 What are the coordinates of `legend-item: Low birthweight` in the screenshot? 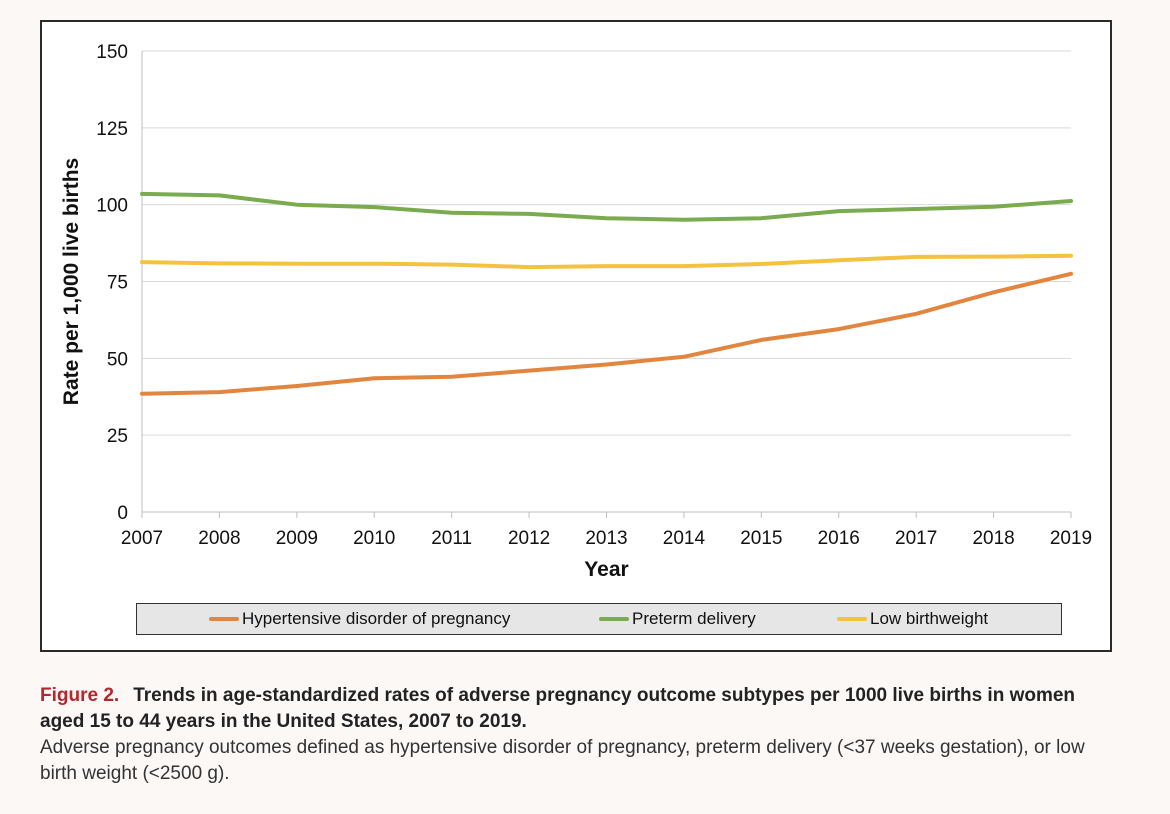 It's located at (912, 619).